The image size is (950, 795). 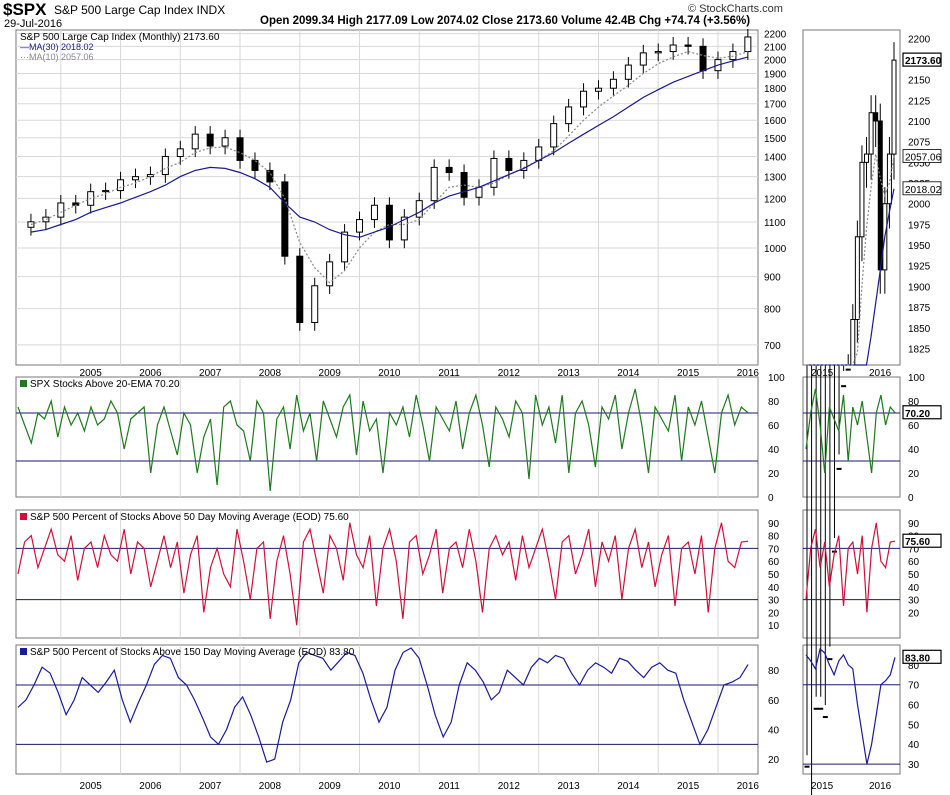 What do you see at coordinates (822, 786) in the screenshot?
I see `zoom-bottom-year-label: 2015` at bounding box center [822, 786].